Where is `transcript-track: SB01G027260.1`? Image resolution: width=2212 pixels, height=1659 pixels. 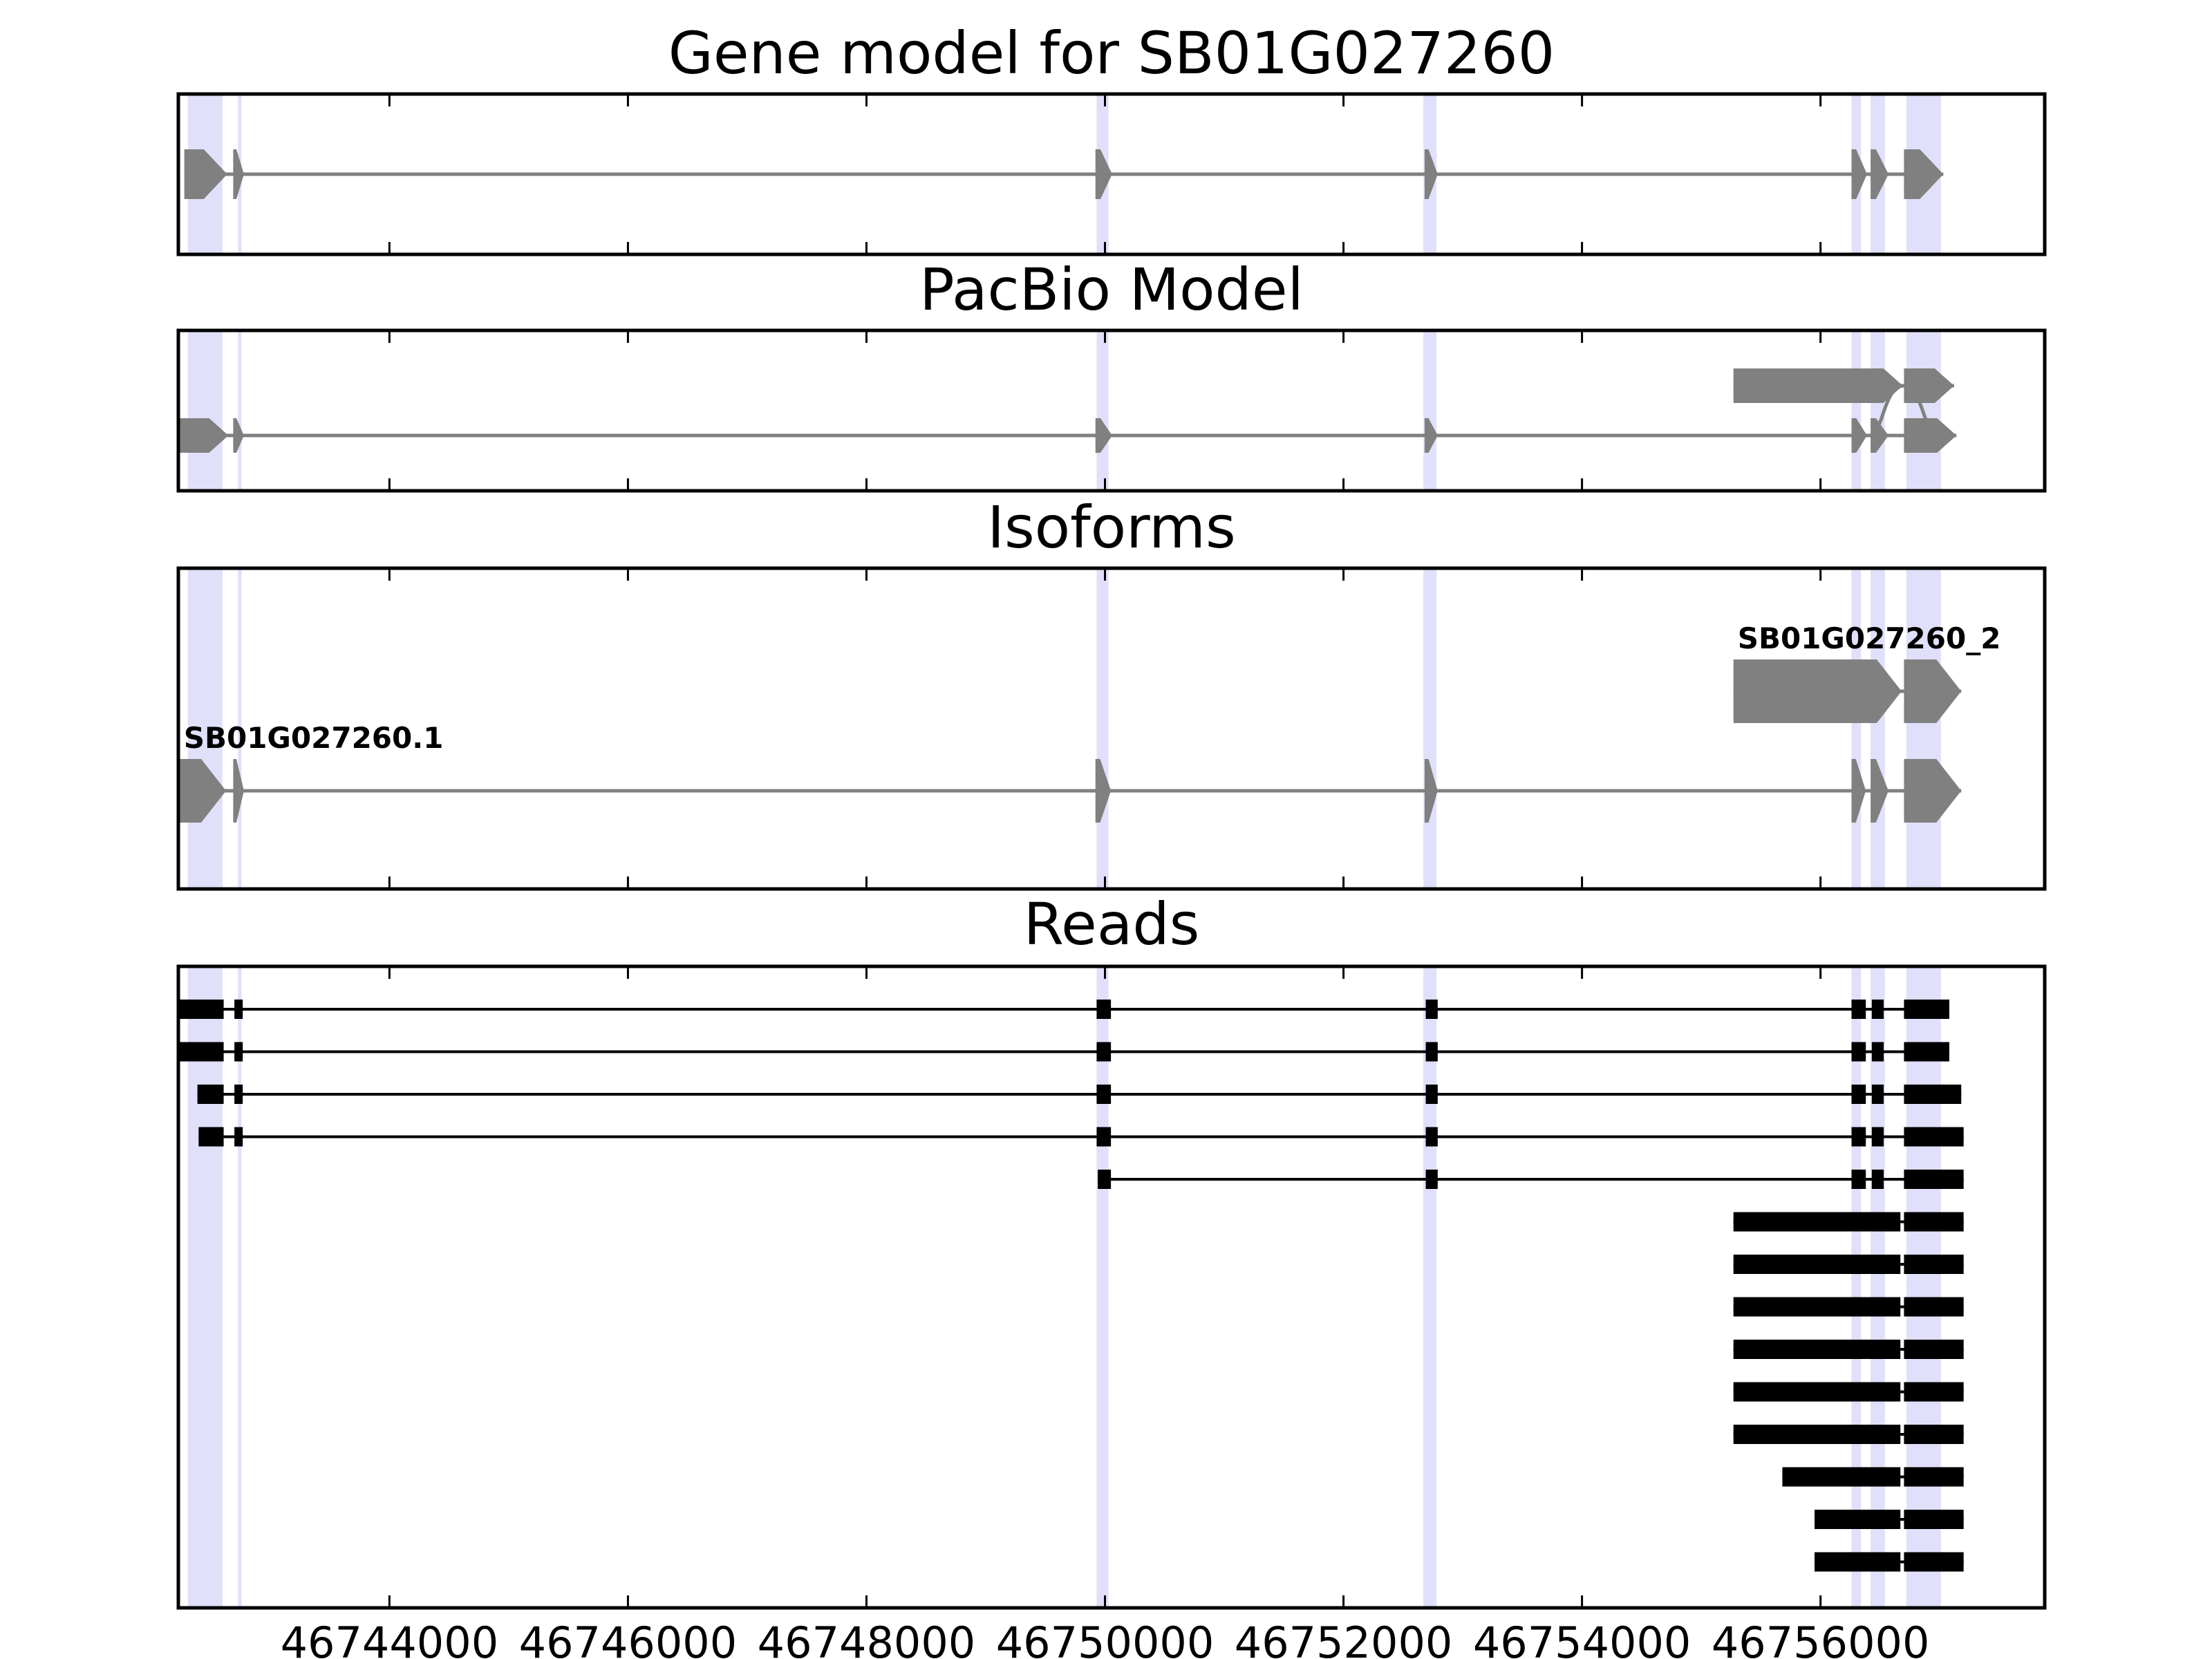 transcript-track: SB01G027260.1 is located at coordinates (1070, 772).